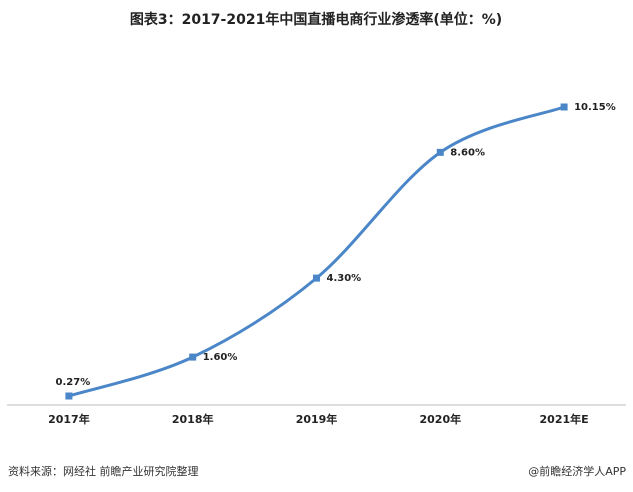 The height and width of the screenshot is (492, 633). Describe the element at coordinates (564, 419) in the screenshot. I see `x-tick-label: 2021年E` at that location.